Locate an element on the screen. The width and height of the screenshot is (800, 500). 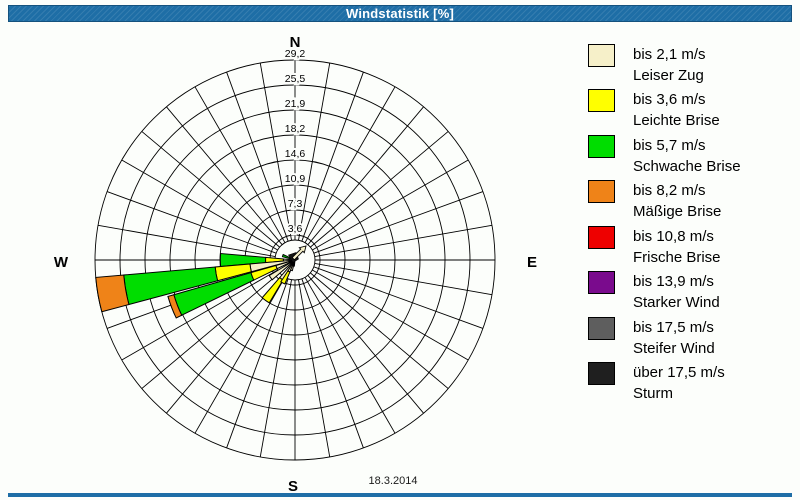
legend-item: bis 8,2 m/s Mäßige Brise is located at coordinates (654, 201).